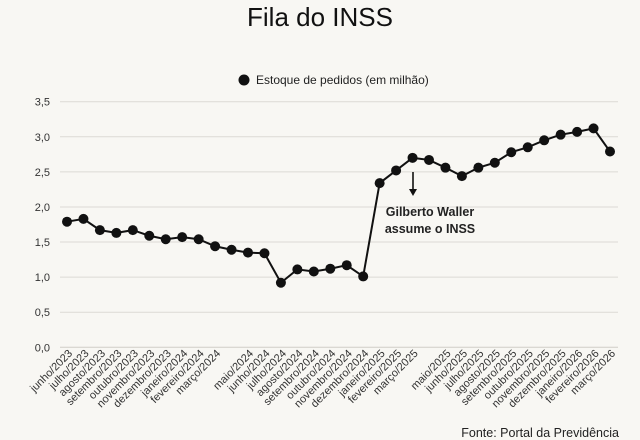  Describe the element at coordinates (42, 138) in the screenshot. I see `y-tick-label: 3,0` at that location.